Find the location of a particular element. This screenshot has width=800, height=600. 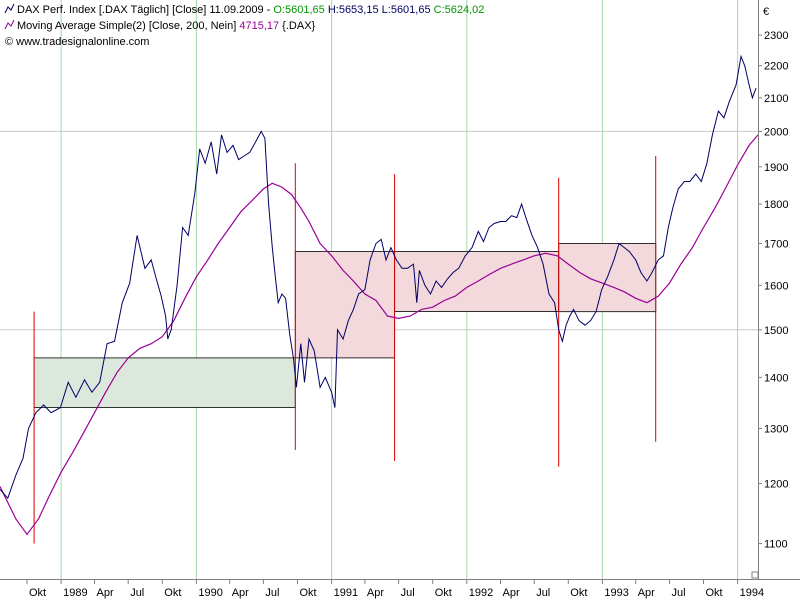

x-tick-label: 1990 is located at coordinates (210, 593).